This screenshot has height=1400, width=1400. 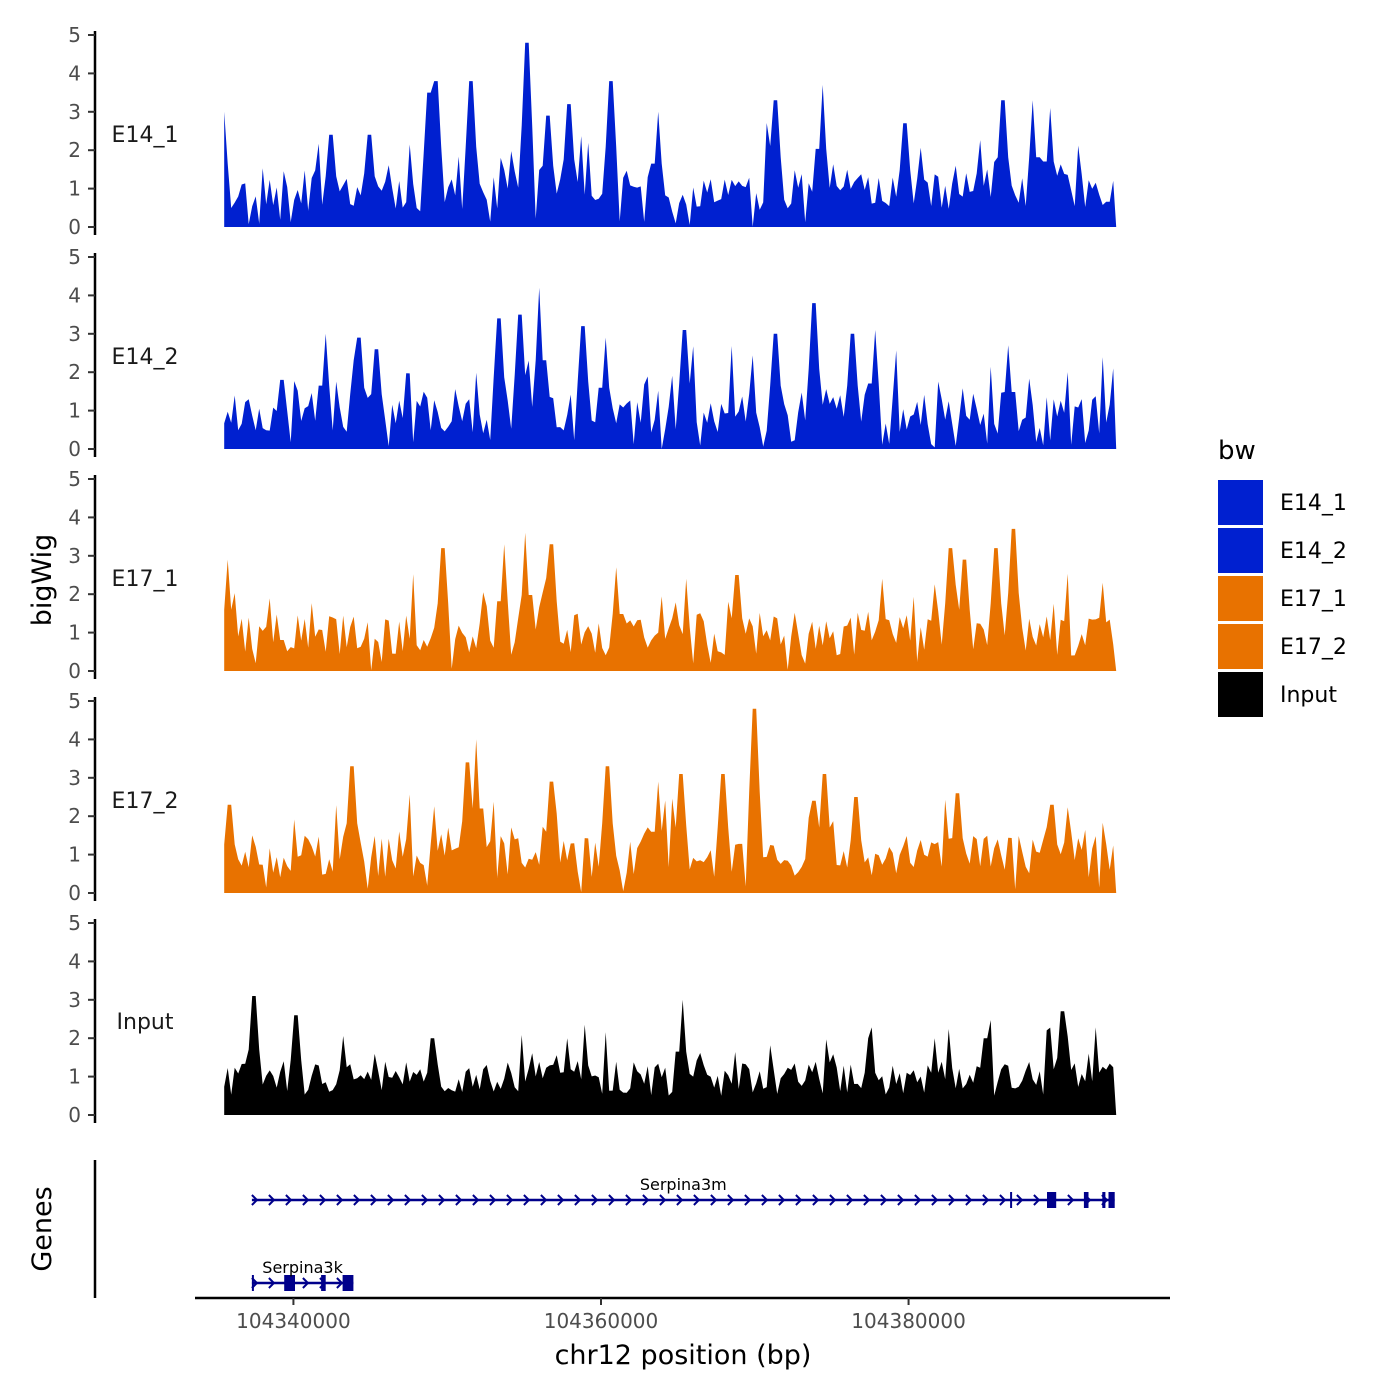 I want to click on track-label: E17_1, so click(x=145, y=579).